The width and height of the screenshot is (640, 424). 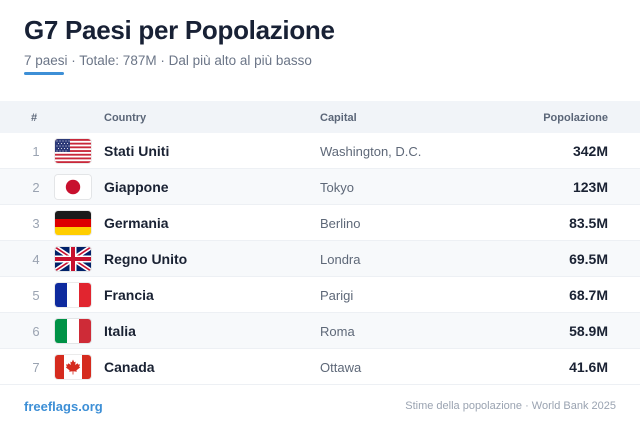 What do you see at coordinates (337, 295) in the screenshot?
I see `capital-name: Parigi` at bounding box center [337, 295].